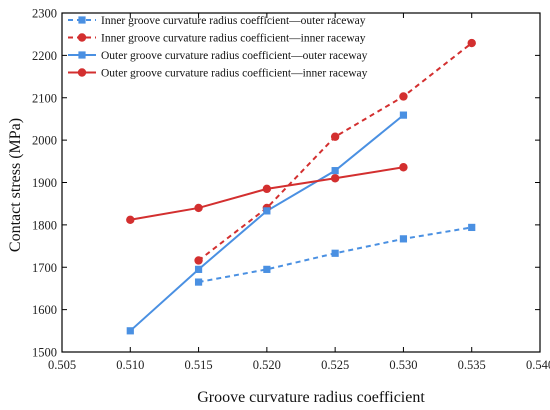 The height and width of the screenshot is (410, 550). Describe the element at coordinates (267, 365) in the screenshot. I see `x-tick-label: 0.520` at that location.